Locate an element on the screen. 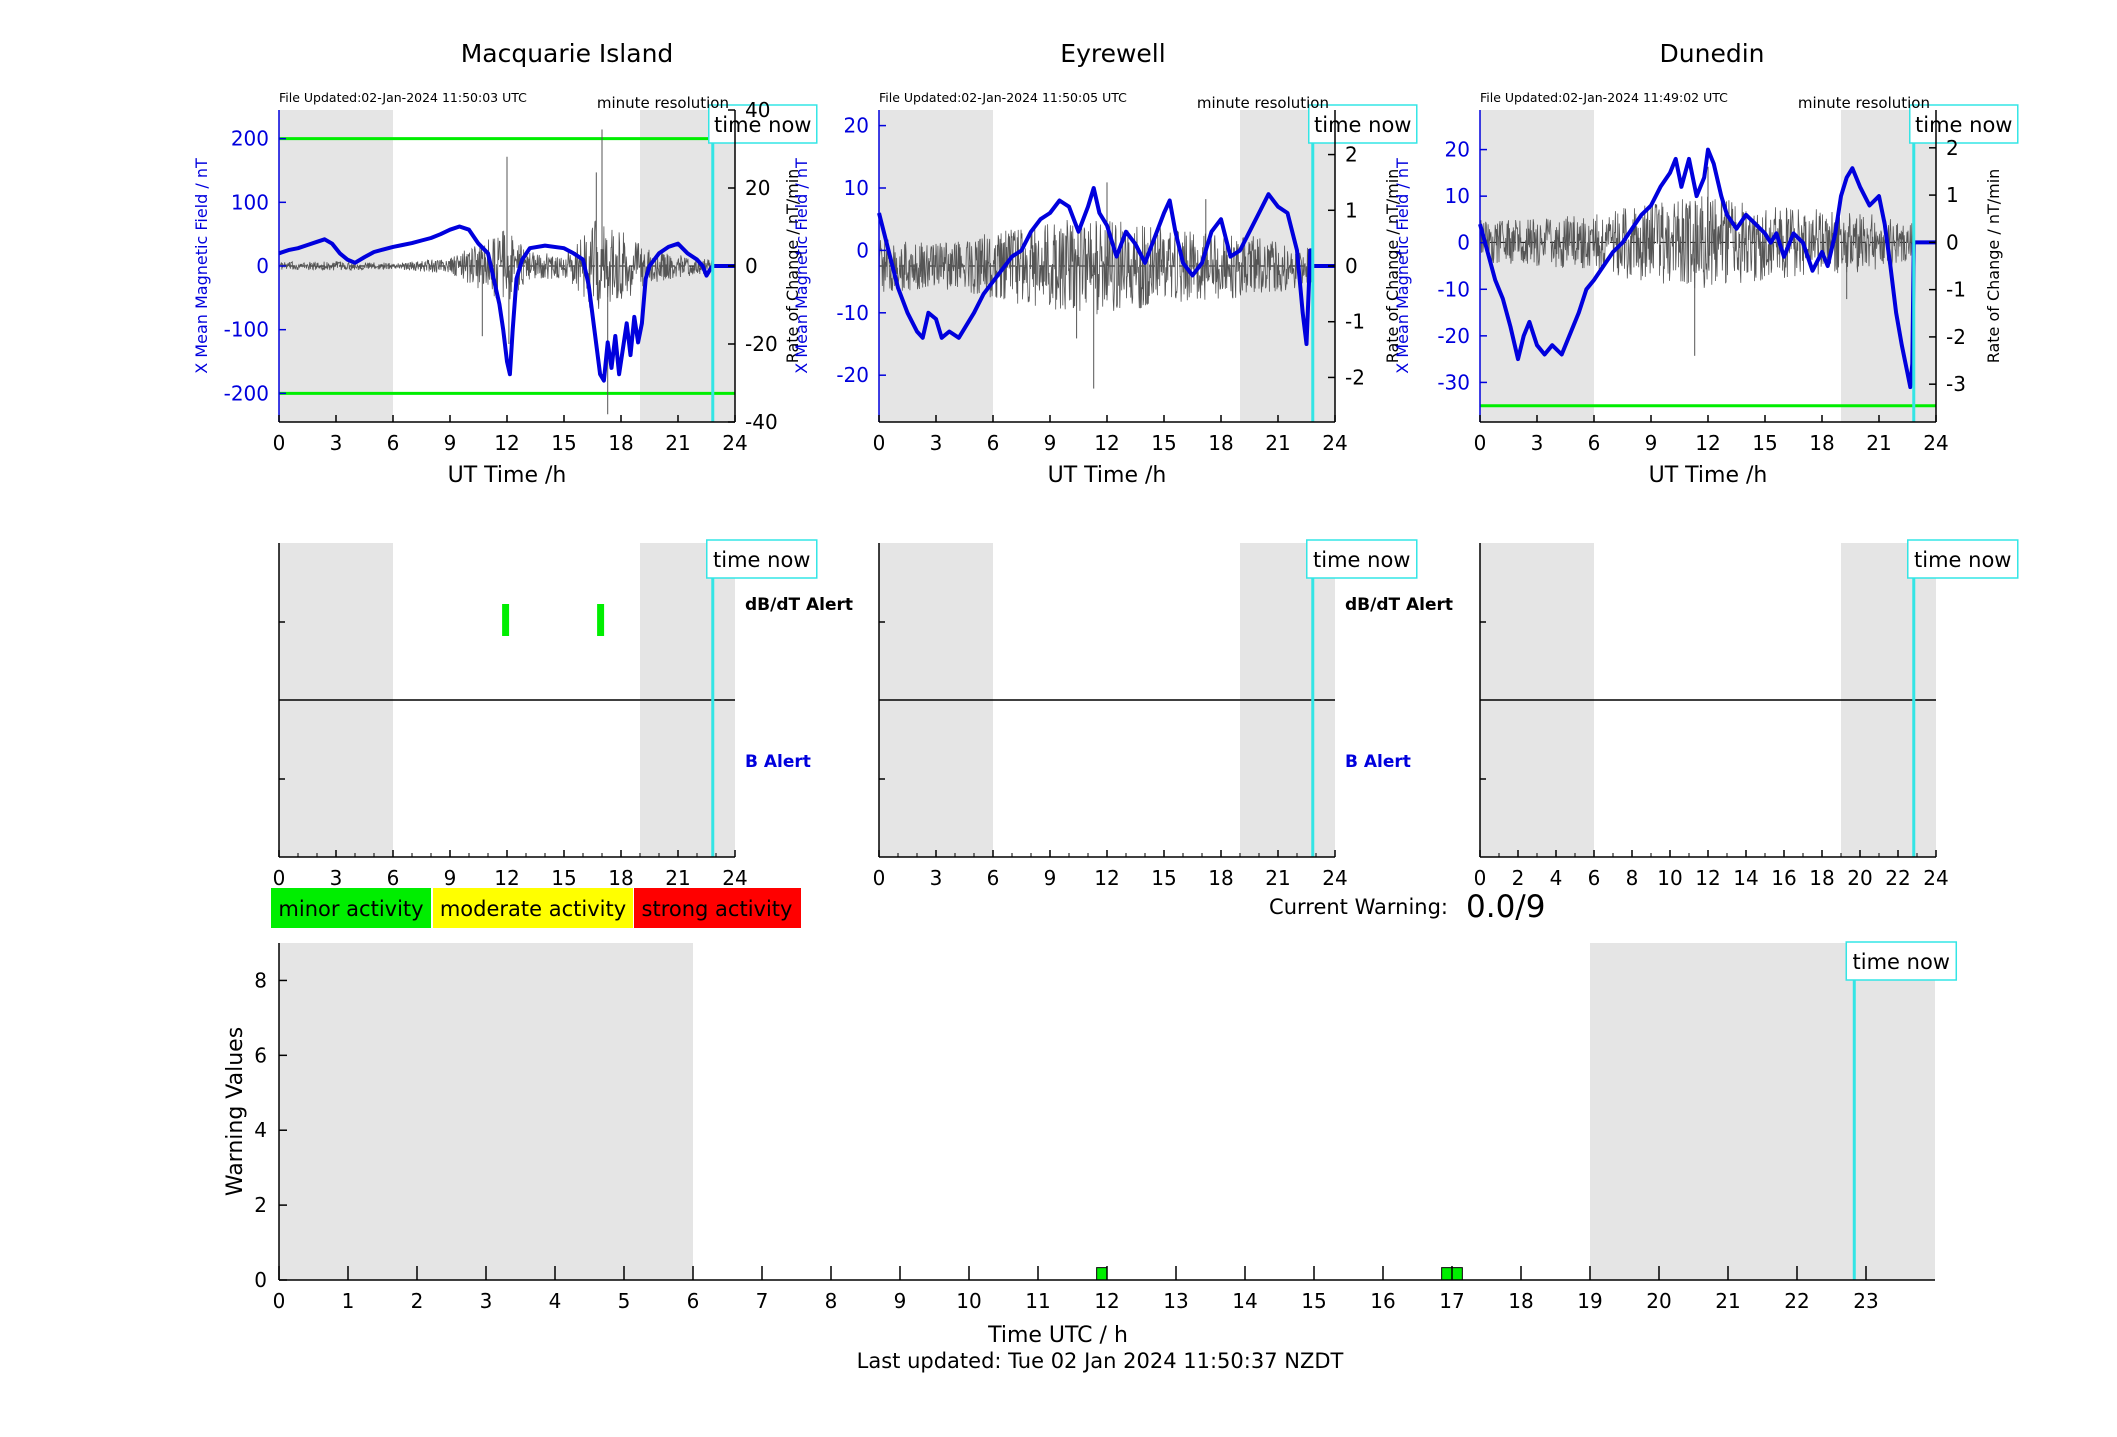 This screenshot has width=2117, height=1437. x-tick-label: 4 is located at coordinates (555, 1301).